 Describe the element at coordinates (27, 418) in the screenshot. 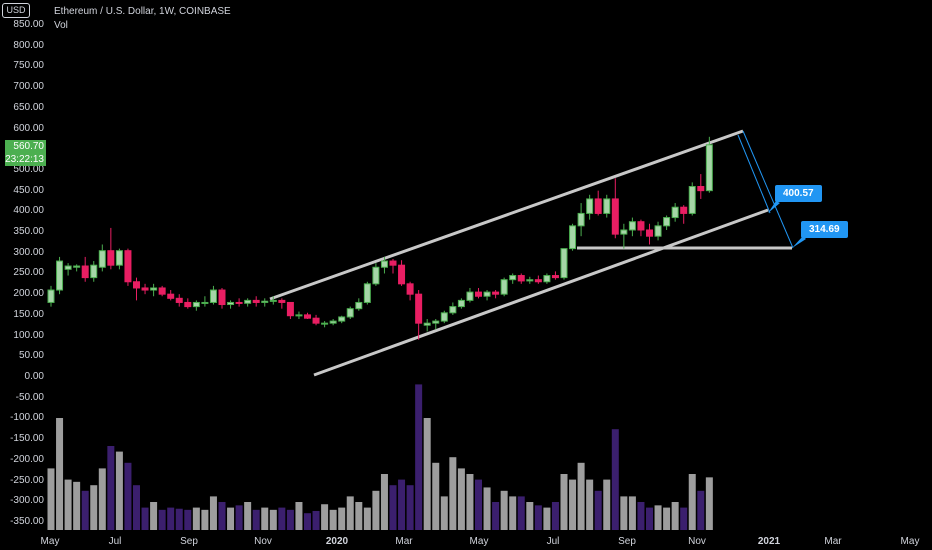

I see `y-tick-label: -100.00` at that location.